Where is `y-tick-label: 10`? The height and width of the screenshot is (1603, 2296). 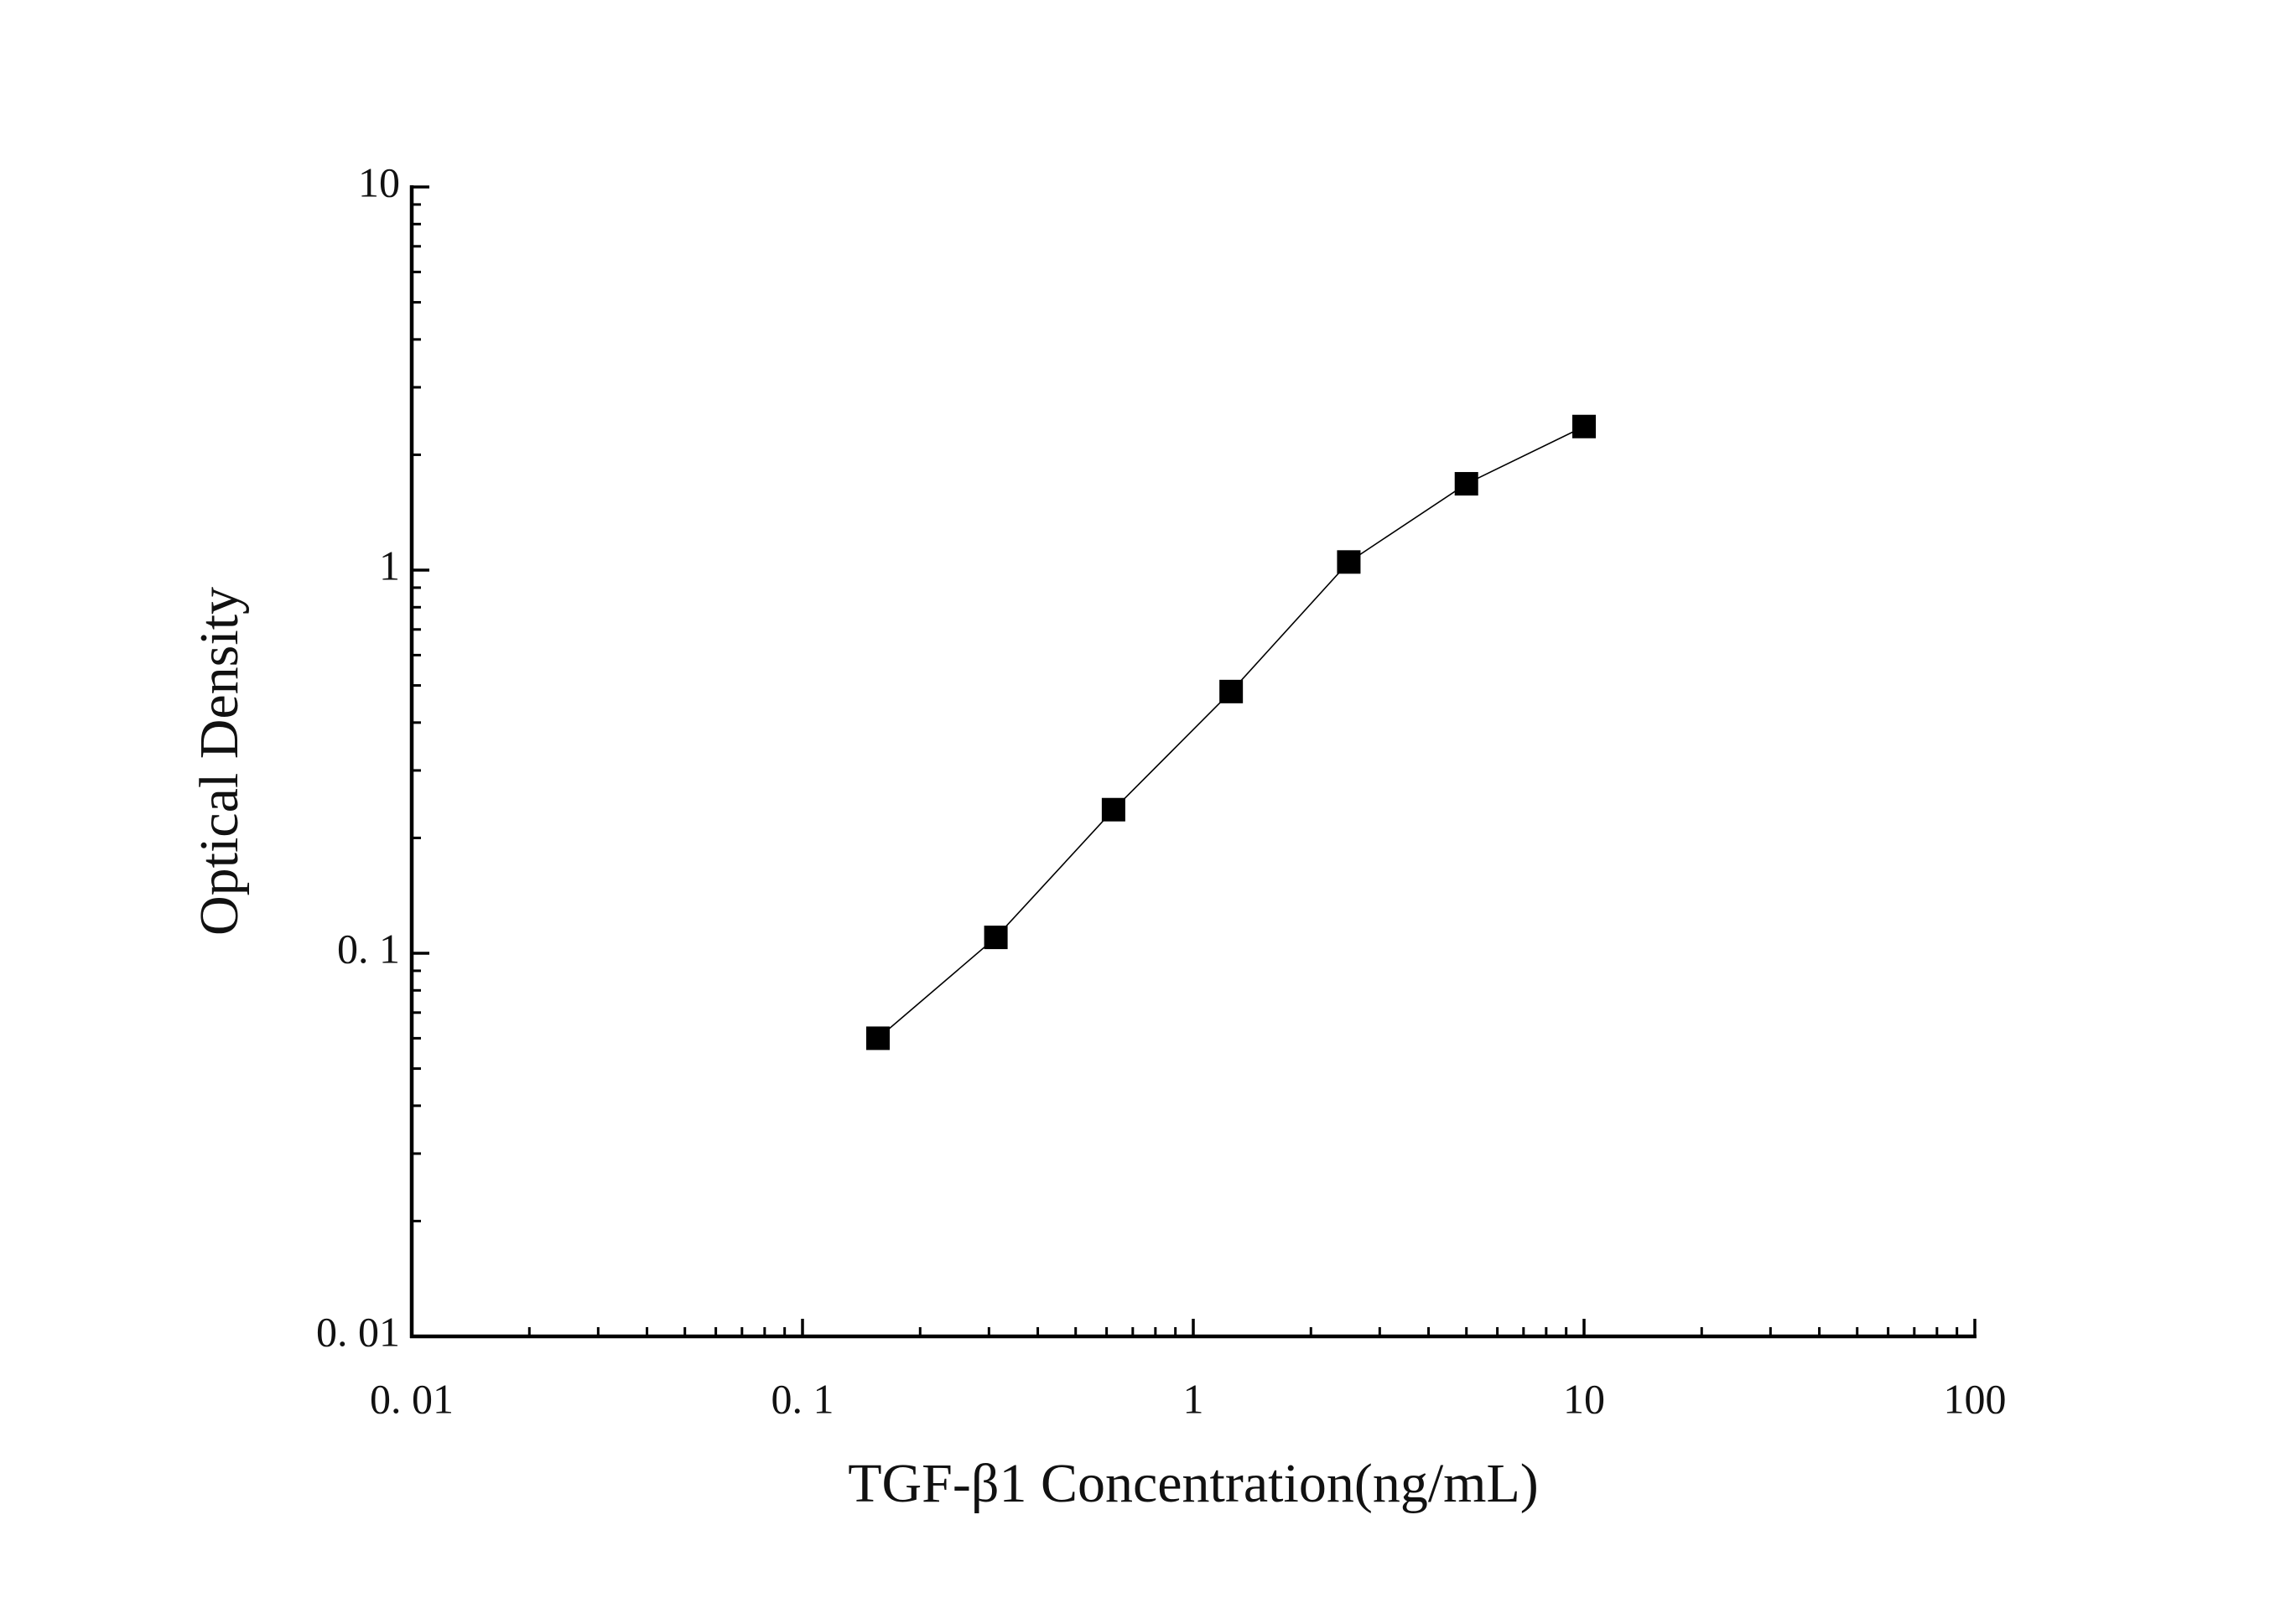
y-tick-label: 10 is located at coordinates (379, 181).